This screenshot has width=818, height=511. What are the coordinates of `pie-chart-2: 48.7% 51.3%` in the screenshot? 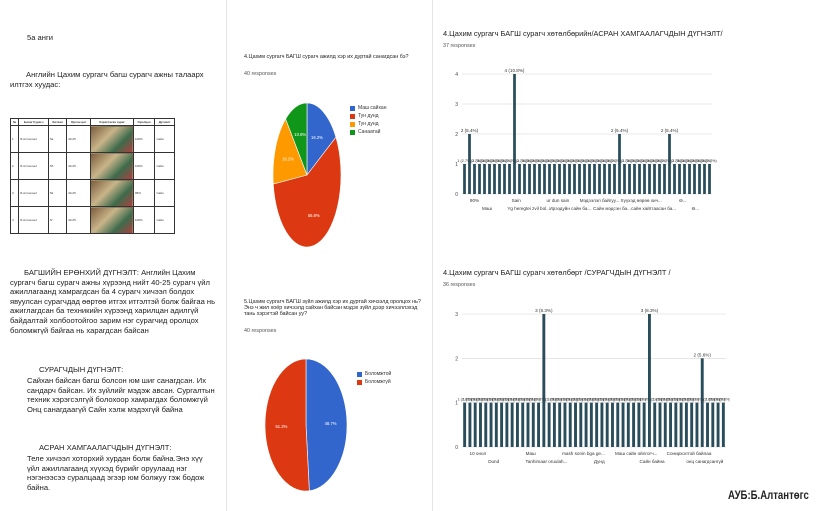 It's located at (306, 425).